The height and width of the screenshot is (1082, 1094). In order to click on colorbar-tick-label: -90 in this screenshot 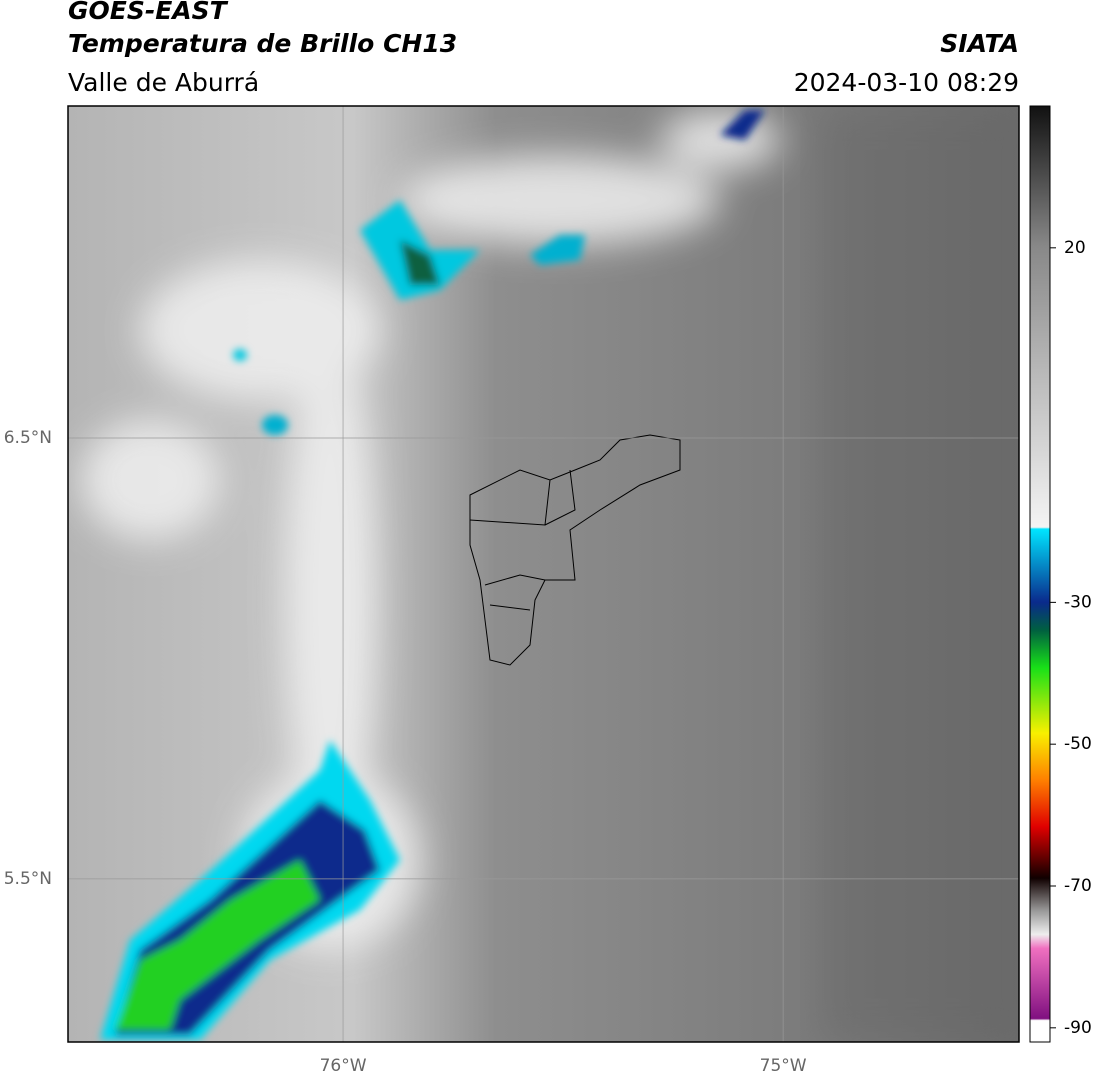, I will do `click(1078, 1028)`.